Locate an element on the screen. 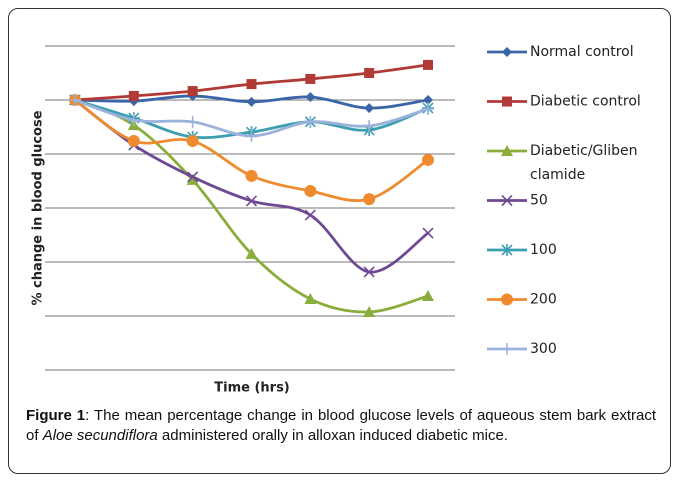 The image size is (681, 484). legend-label-line: Diabetic/Gliben is located at coordinates (584, 151).